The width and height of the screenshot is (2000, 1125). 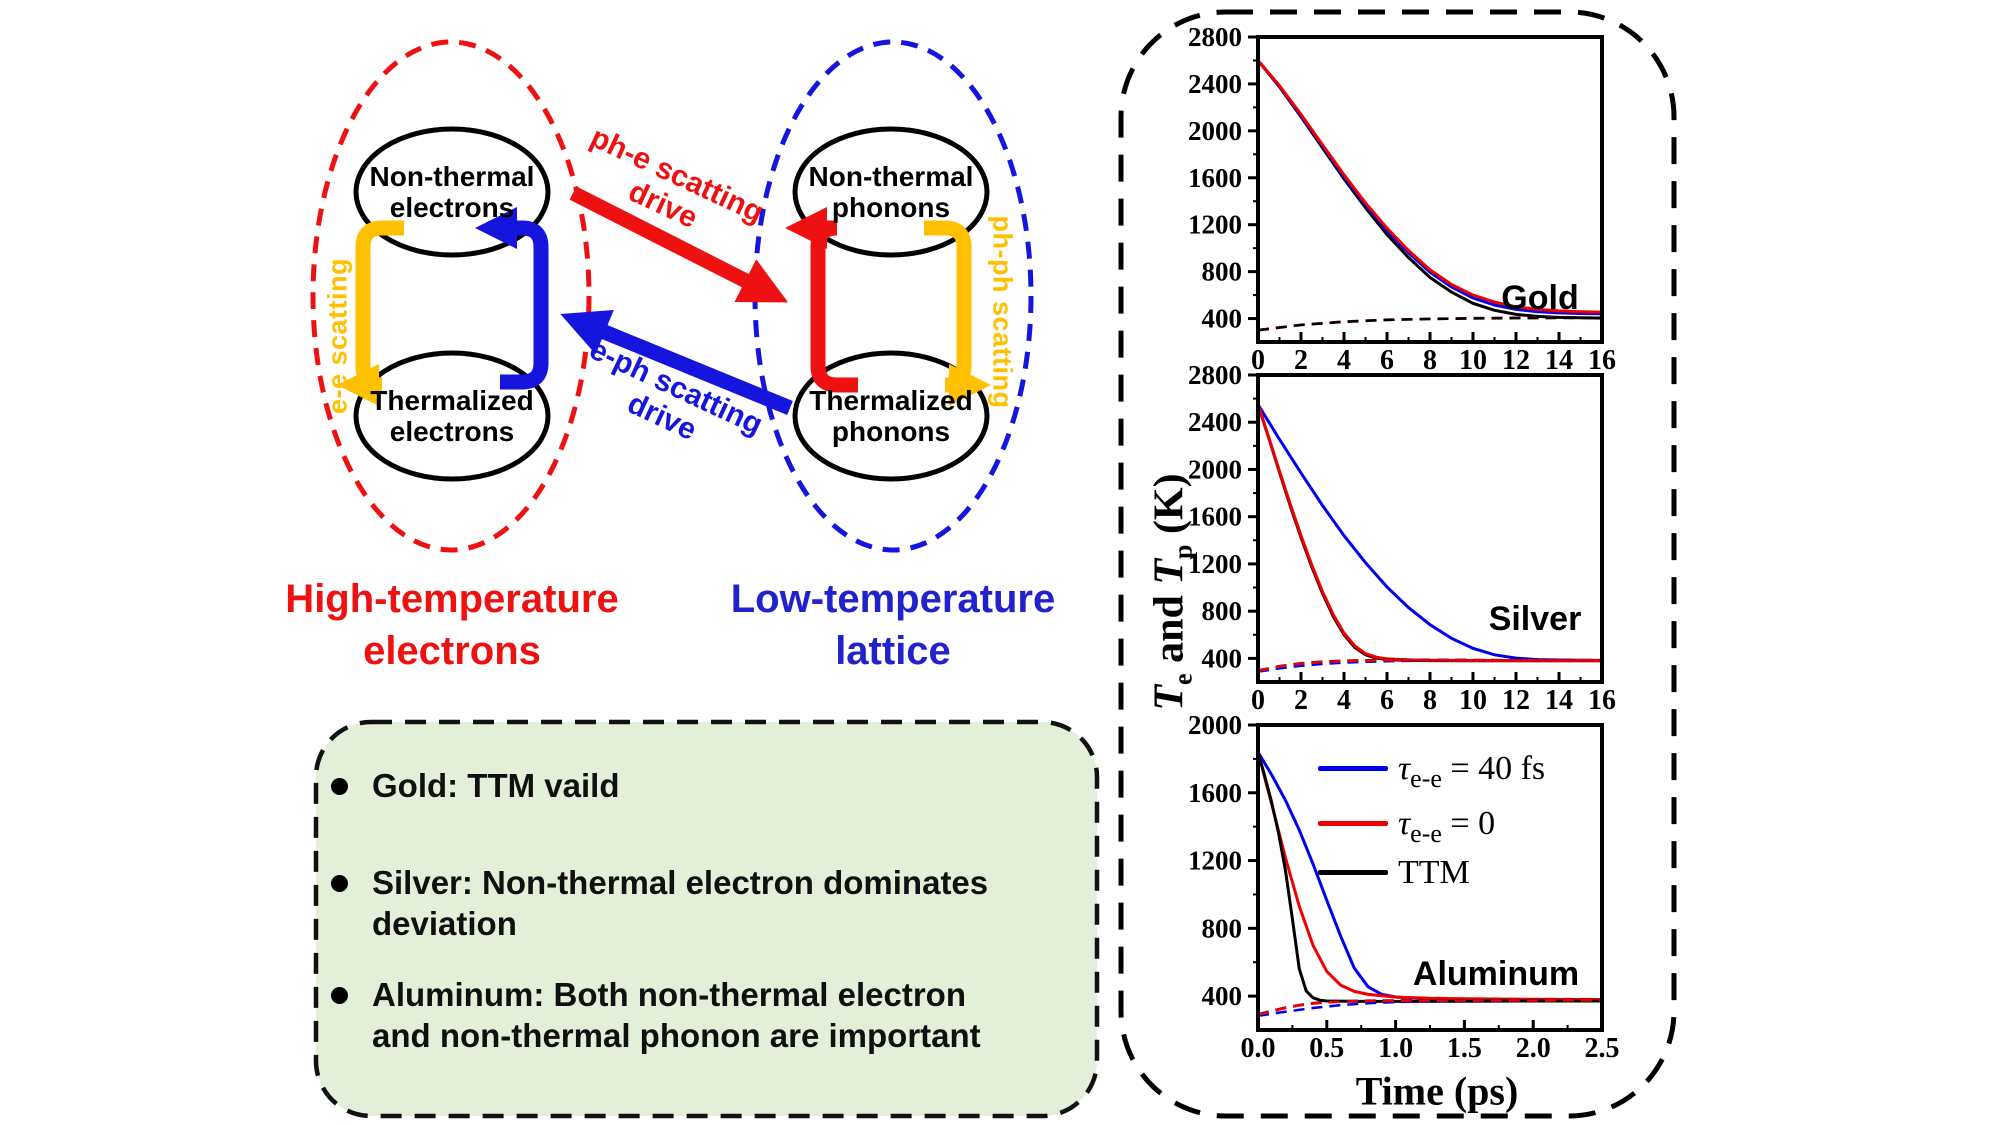 What do you see at coordinates (512, 298) in the screenshot?
I see `eph-internal-arrow` at bounding box center [512, 298].